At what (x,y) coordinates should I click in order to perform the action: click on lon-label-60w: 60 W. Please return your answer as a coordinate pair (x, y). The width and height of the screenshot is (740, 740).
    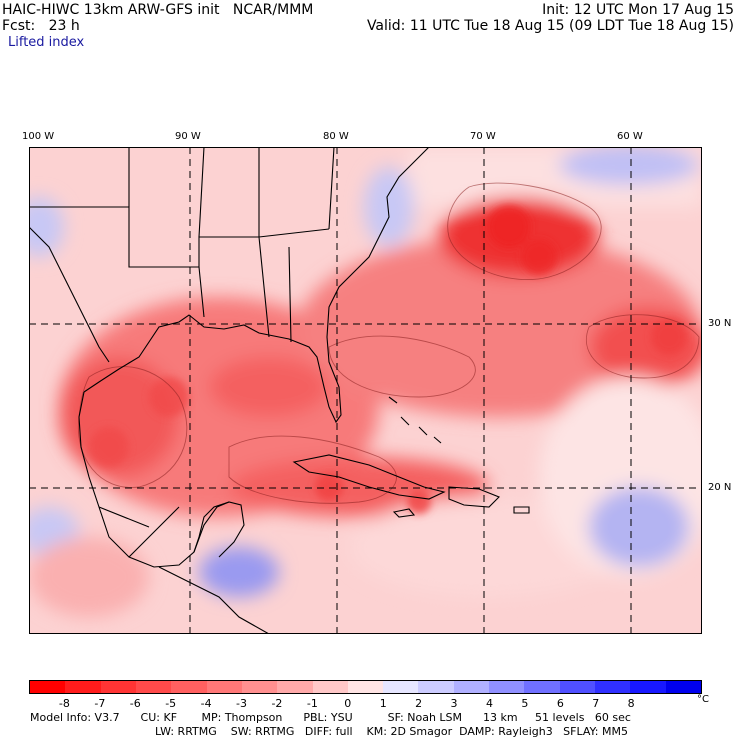
    Looking at the image, I should click on (630, 136).